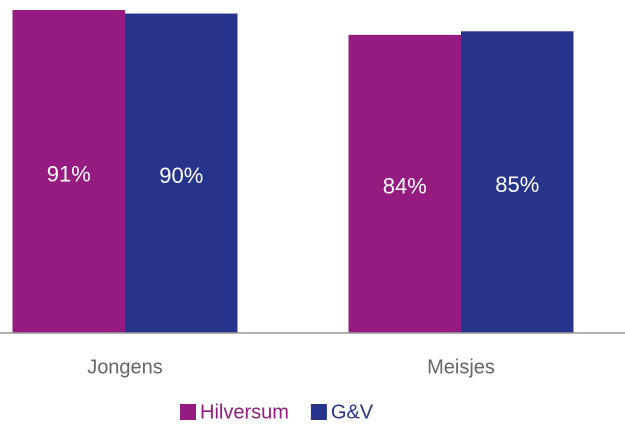 This screenshot has height=434, width=625. I want to click on value-label: 91%, so click(69, 173).